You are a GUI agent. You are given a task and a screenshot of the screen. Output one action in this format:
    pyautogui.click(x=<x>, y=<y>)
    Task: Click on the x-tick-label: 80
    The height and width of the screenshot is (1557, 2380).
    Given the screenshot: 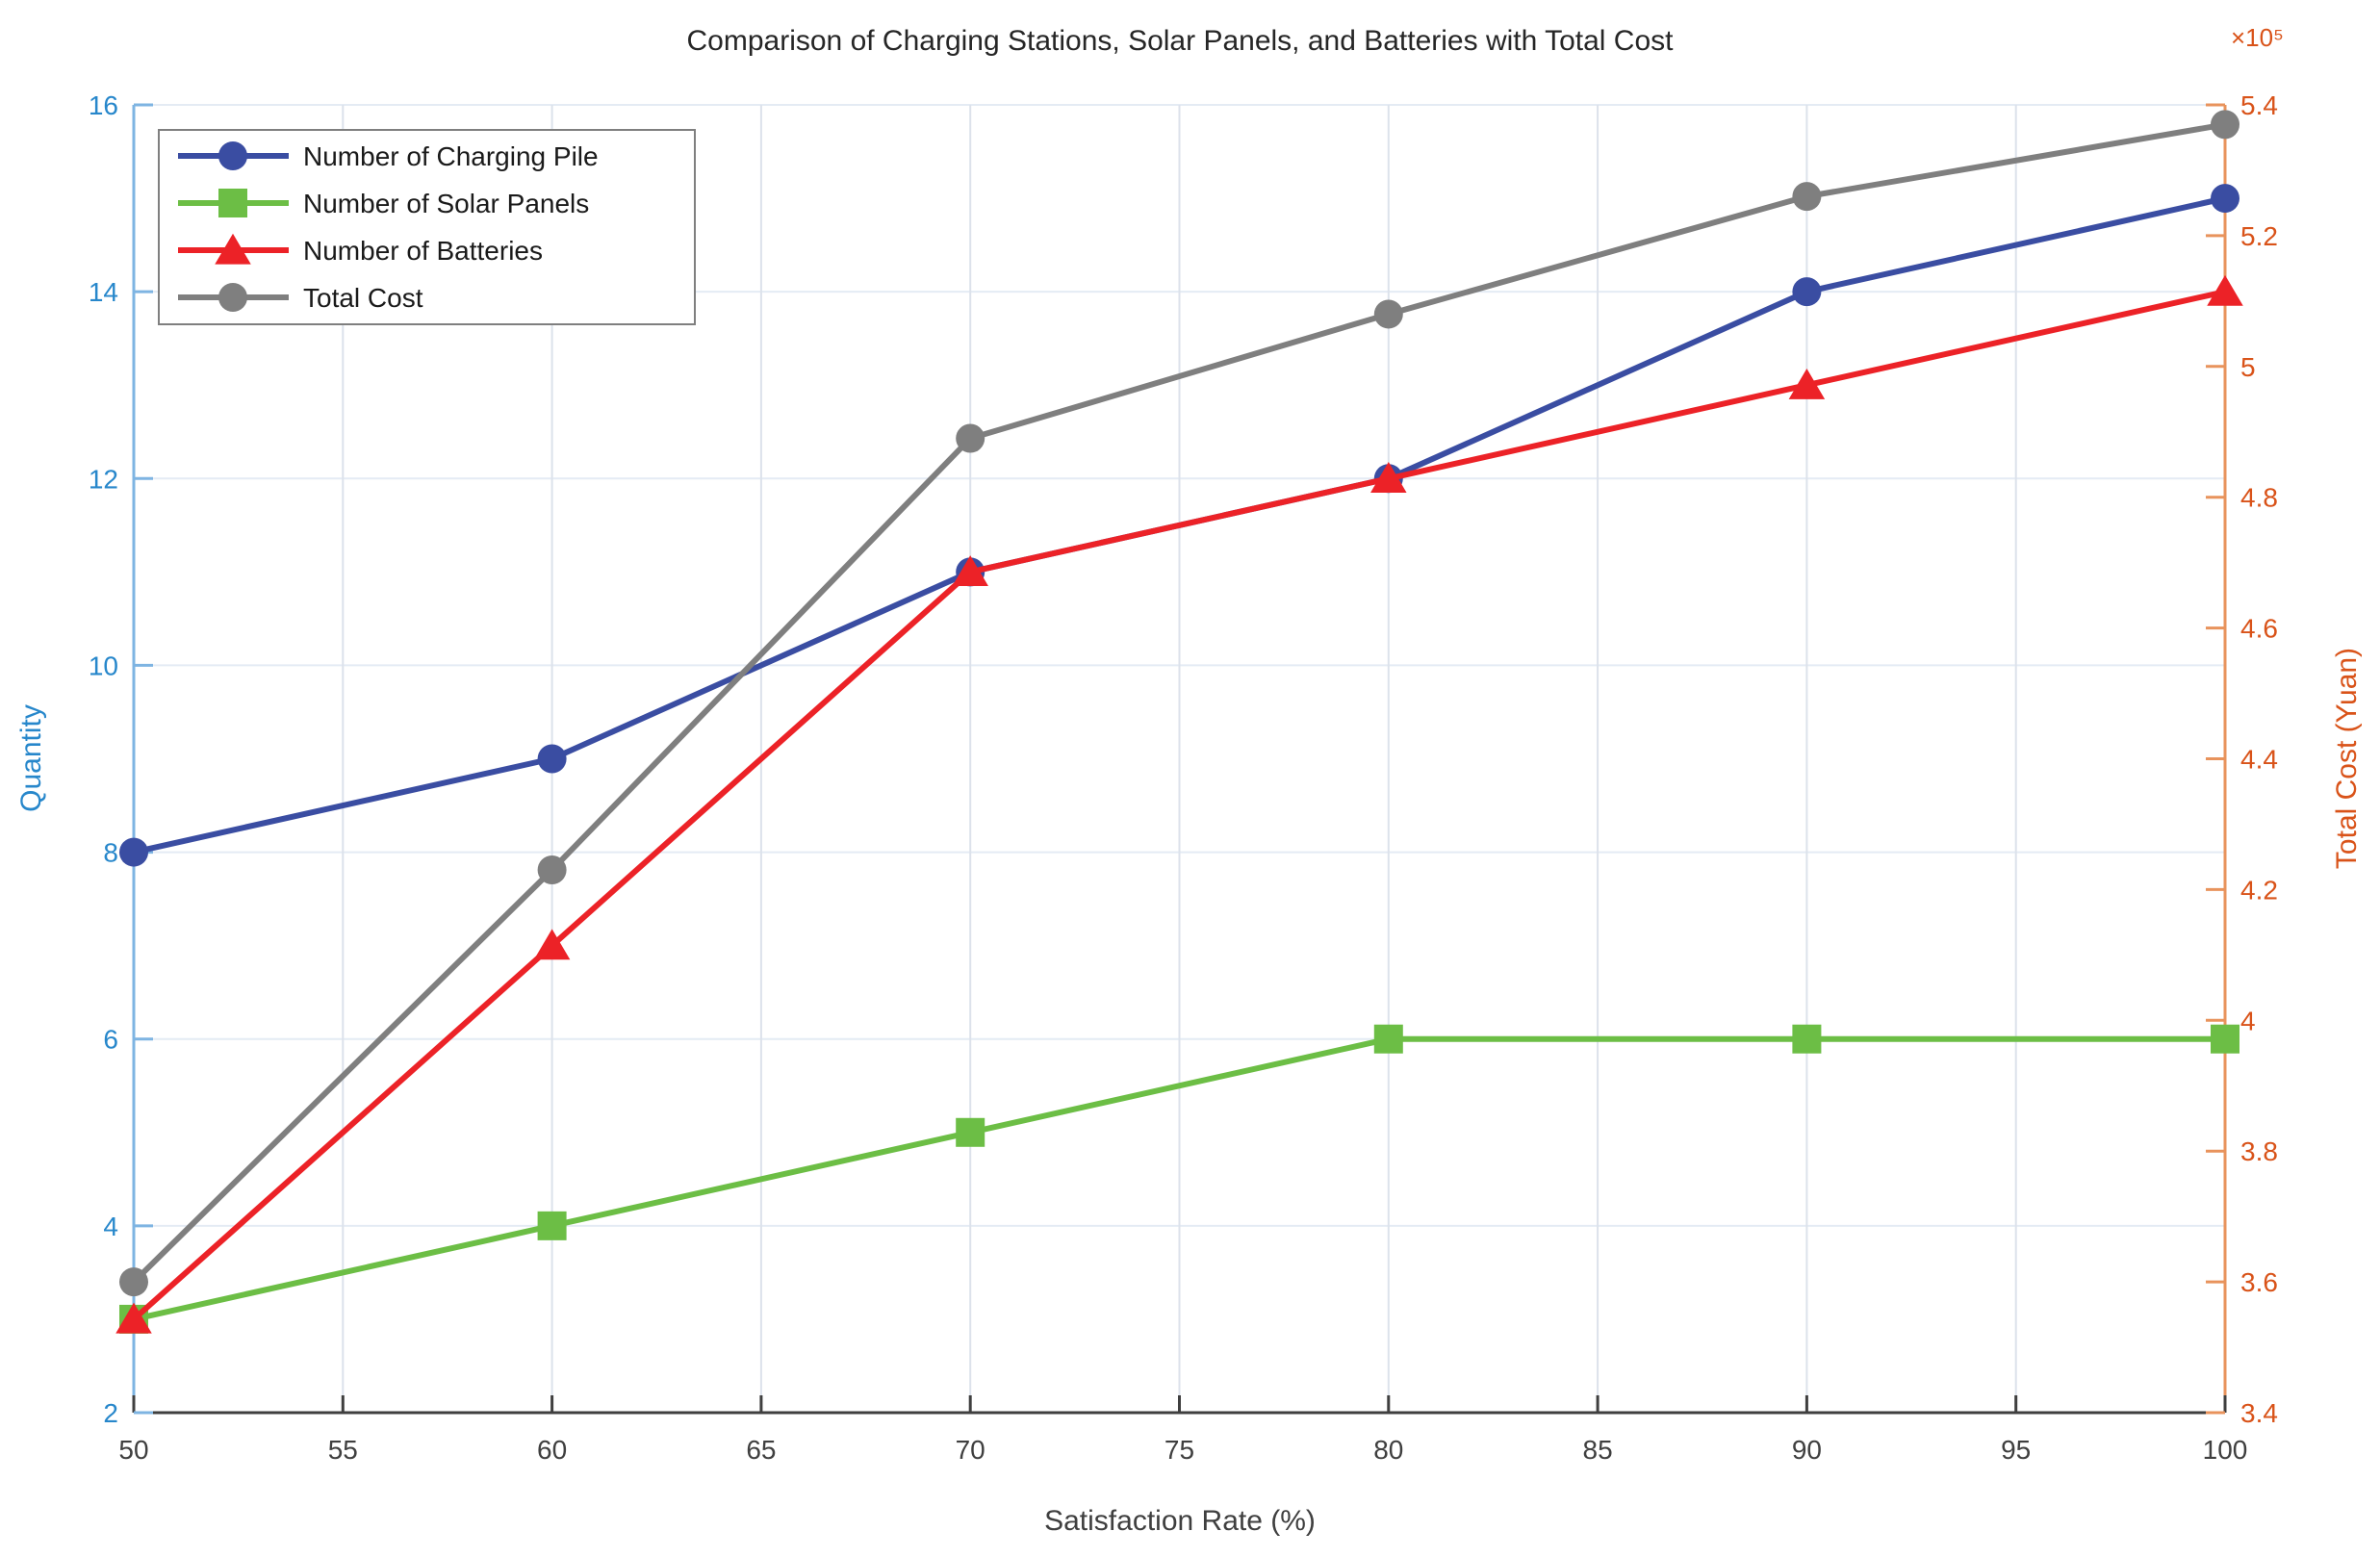 What is the action you would take?
    pyautogui.click(x=1388, y=1450)
    